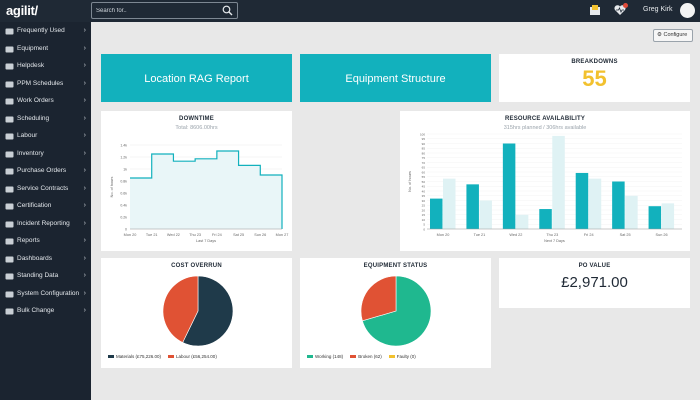 This screenshot has height=400, width=700. Describe the element at coordinates (424, 229) in the screenshot. I see `y-tick-label: 0` at that location.